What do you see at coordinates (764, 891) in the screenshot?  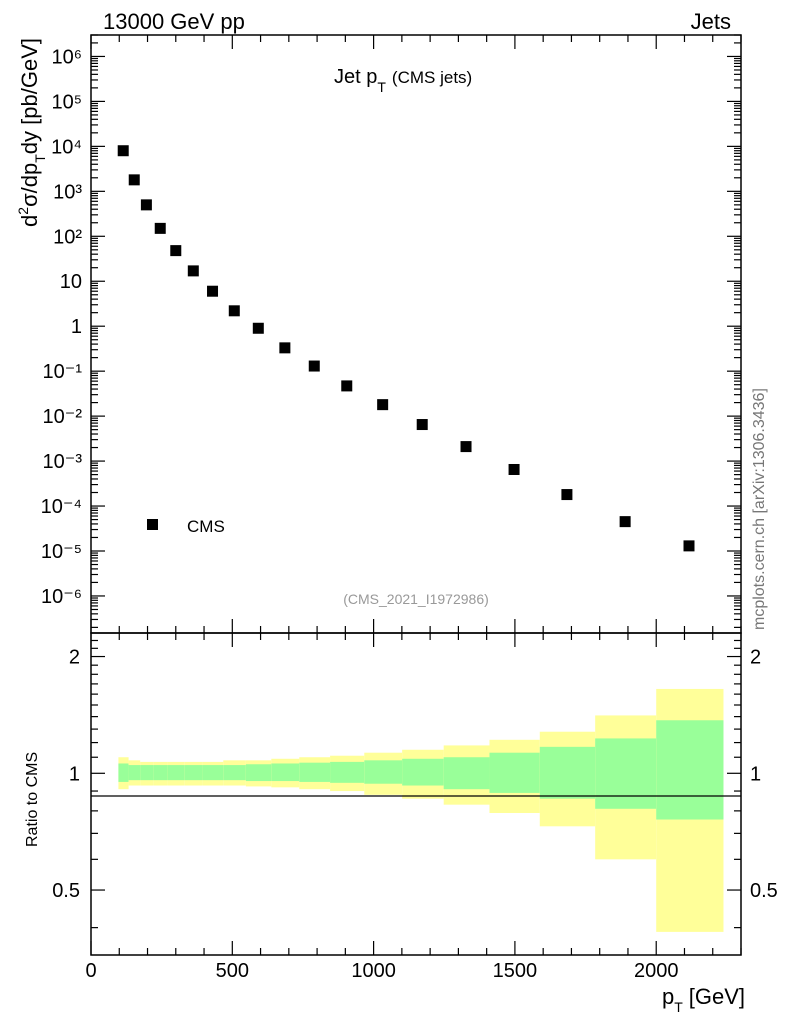 I see `ratio-y-tick-label-right: 0.5` at bounding box center [764, 891].